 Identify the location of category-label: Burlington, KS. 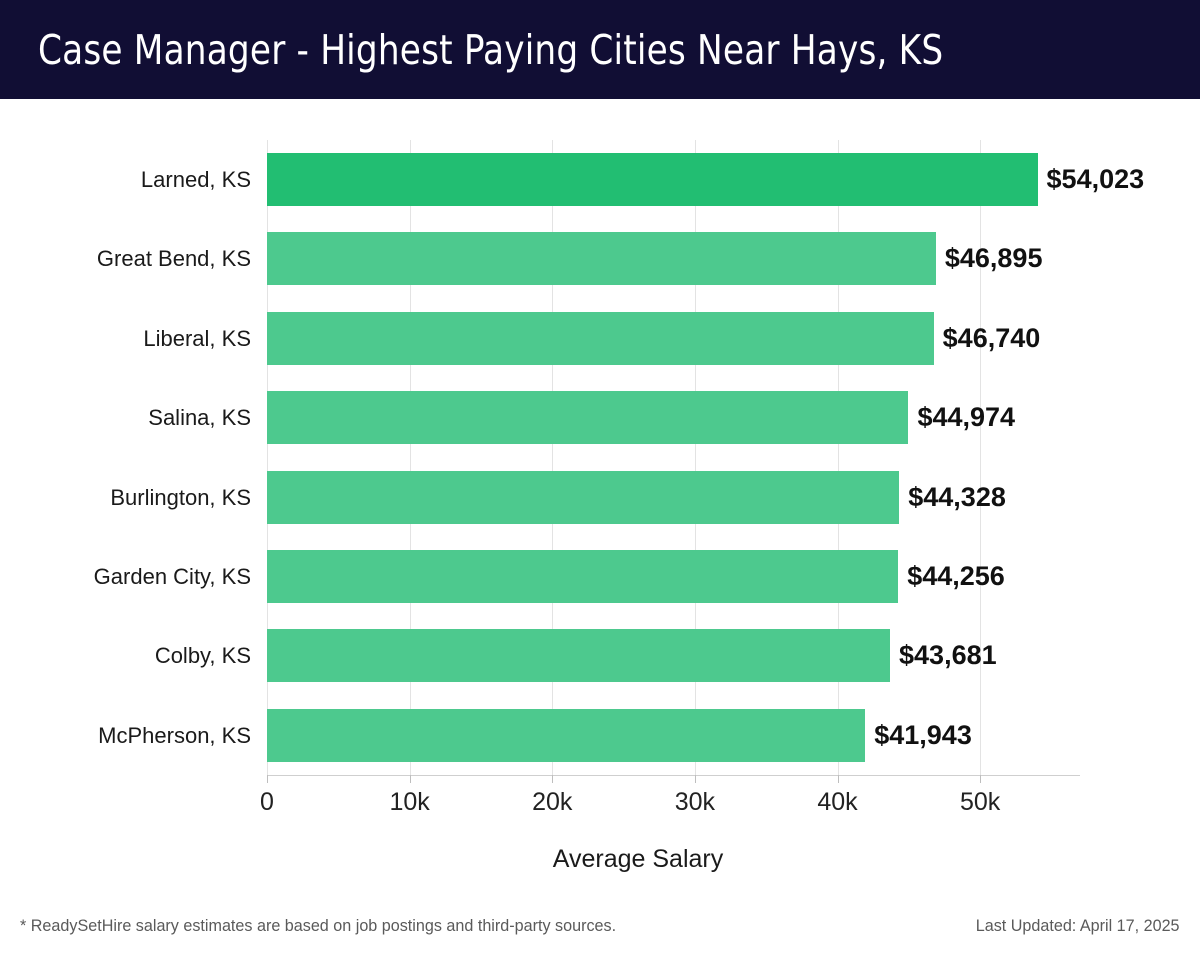
(180, 497).